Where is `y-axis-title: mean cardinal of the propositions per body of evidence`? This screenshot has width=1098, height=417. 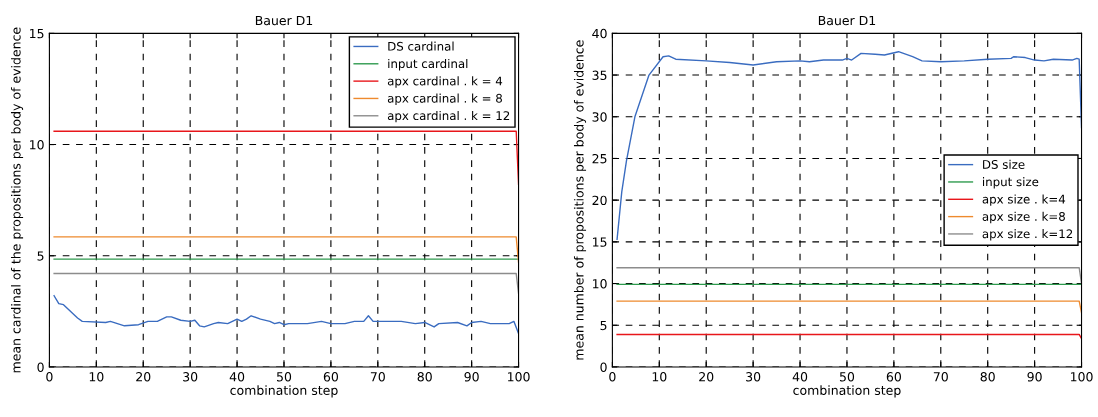
y-axis-title: mean cardinal of the propositions per body of evidence is located at coordinates (17, 200).